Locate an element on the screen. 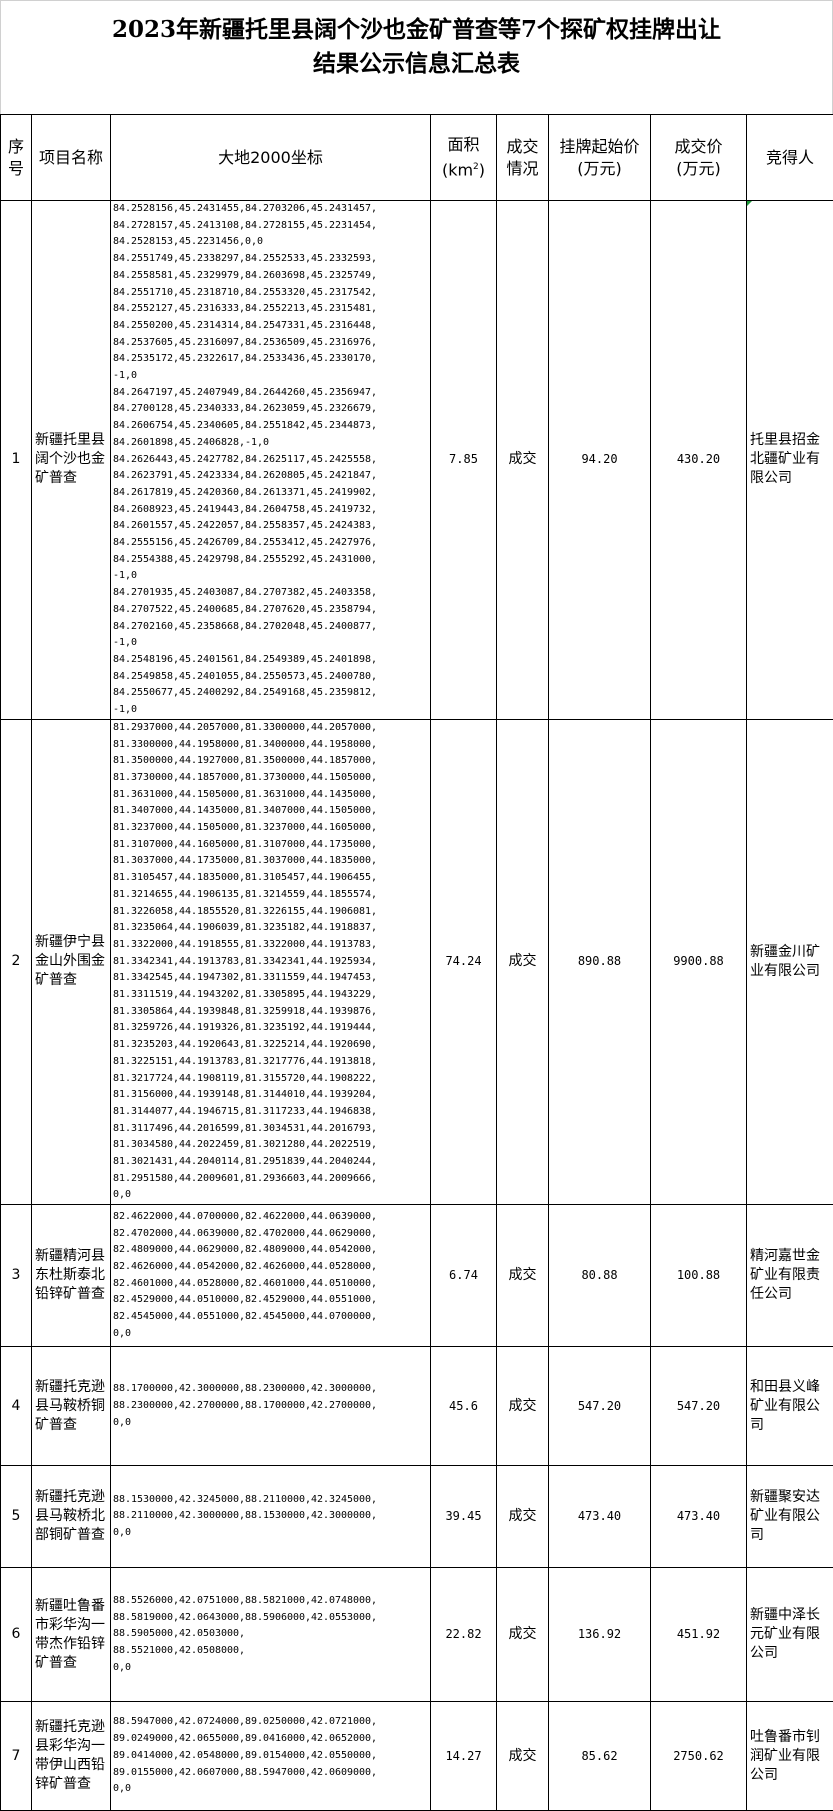 The height and width of the screenshot is (1811, 833). start-price: 890.88 is located at coordinates (600, 961).